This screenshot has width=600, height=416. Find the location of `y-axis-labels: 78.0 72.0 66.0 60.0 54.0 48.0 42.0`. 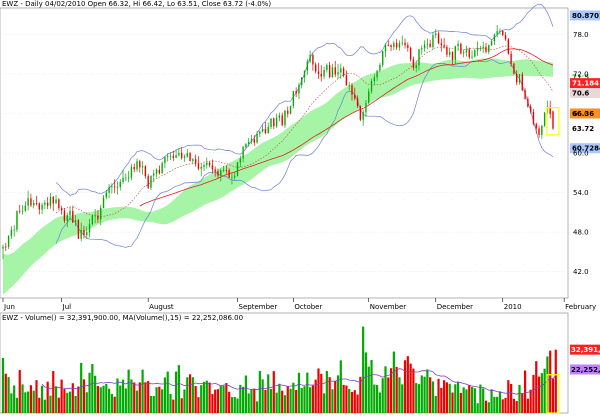

y-axis-labels: 78.0 72.0 66.0 60.0 54.0 48.0 42.0 is located at coordinates (581, 153).